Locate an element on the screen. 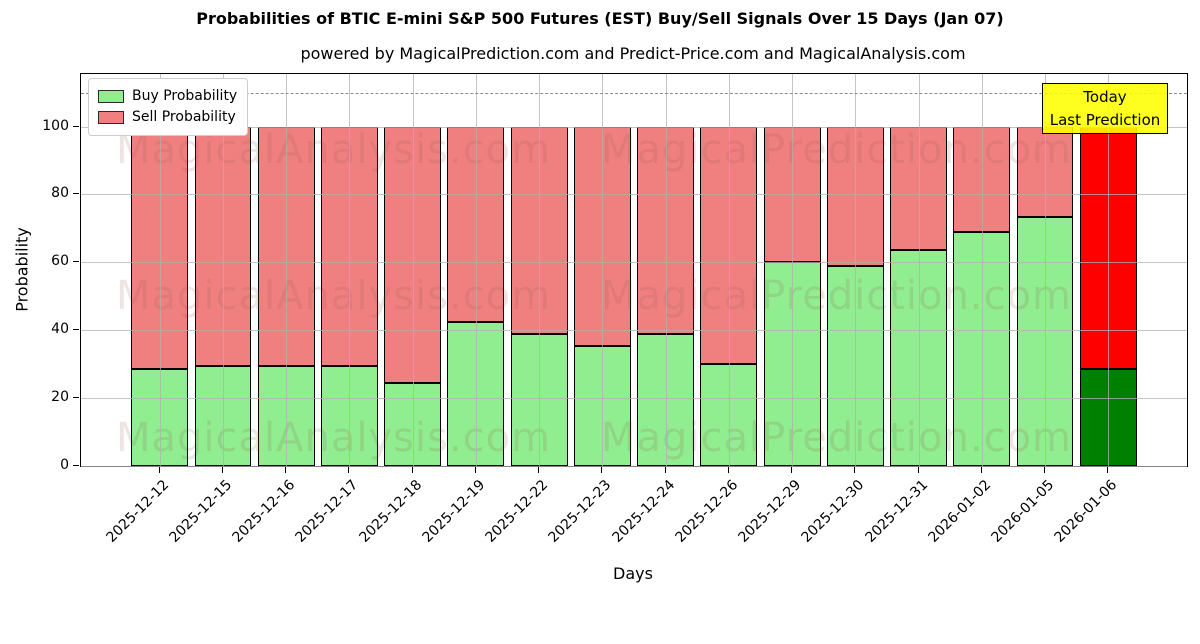 This screenshot has width=1200, height=644. y-tick-label: 0 is located at coordinates (64, 465).